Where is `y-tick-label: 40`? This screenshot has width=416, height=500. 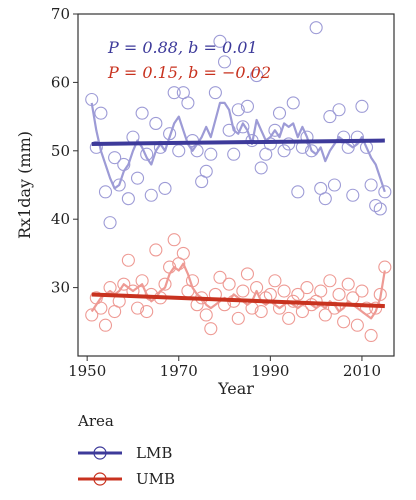
y-tick-label: 40 is located at coordinates (60, 219).